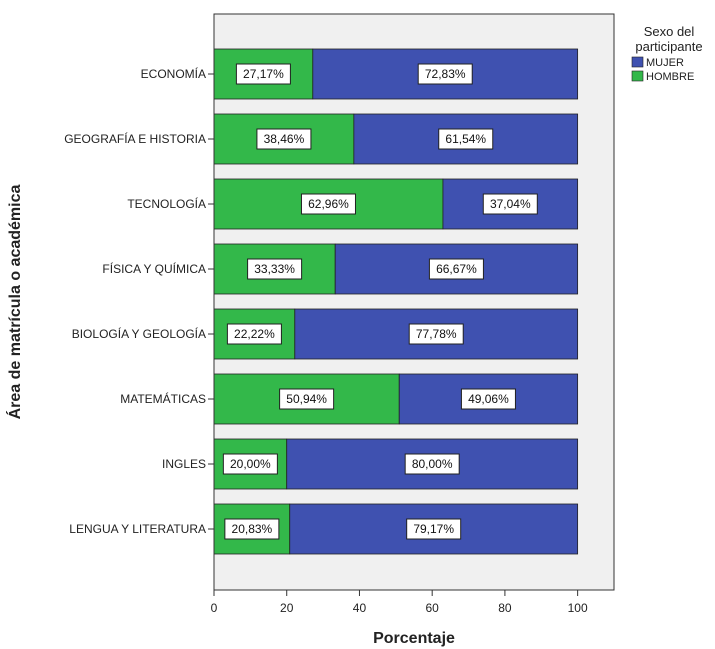  I want to click on x-axis-title: Porcentaje, so click(414, 638).